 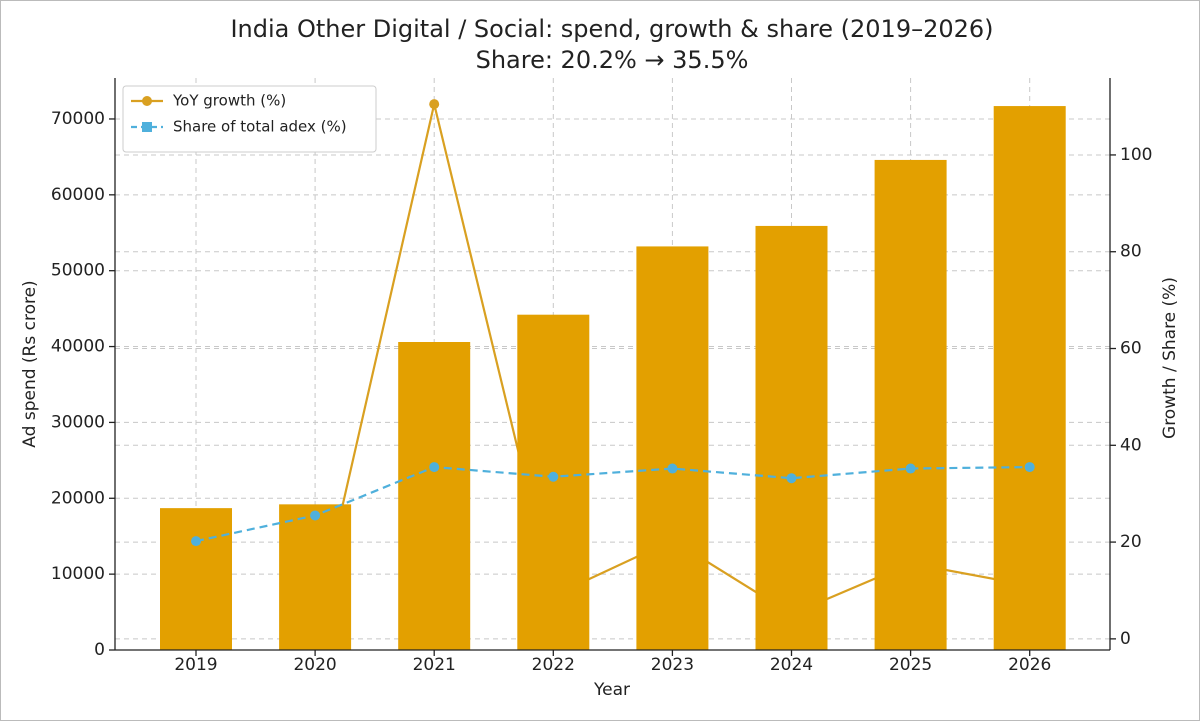 I want to click on y2-tick-label: 100, so click(x=1136, y=155).